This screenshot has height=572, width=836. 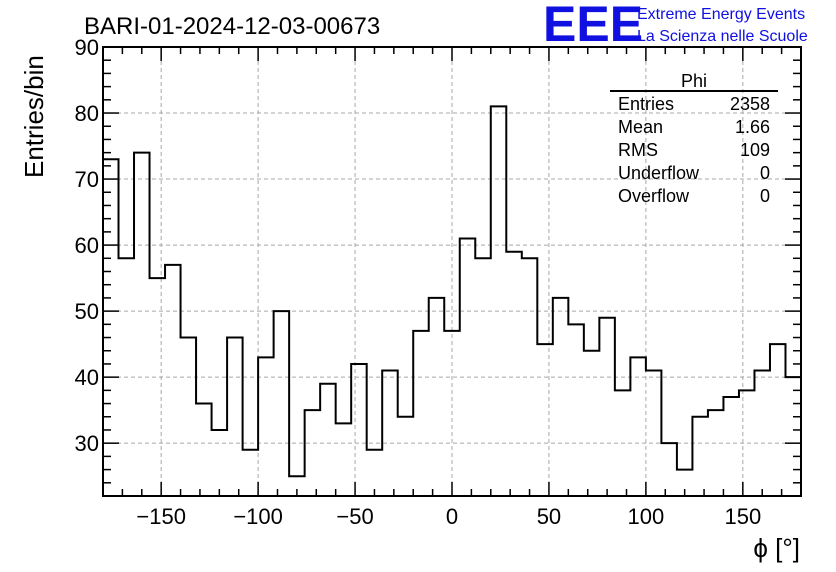 What do you see at coordinates (232, 26) in the screenshot?
I see `chart-title: BARI-01-2024-12-03-00673` at bounding box center [232, 26].